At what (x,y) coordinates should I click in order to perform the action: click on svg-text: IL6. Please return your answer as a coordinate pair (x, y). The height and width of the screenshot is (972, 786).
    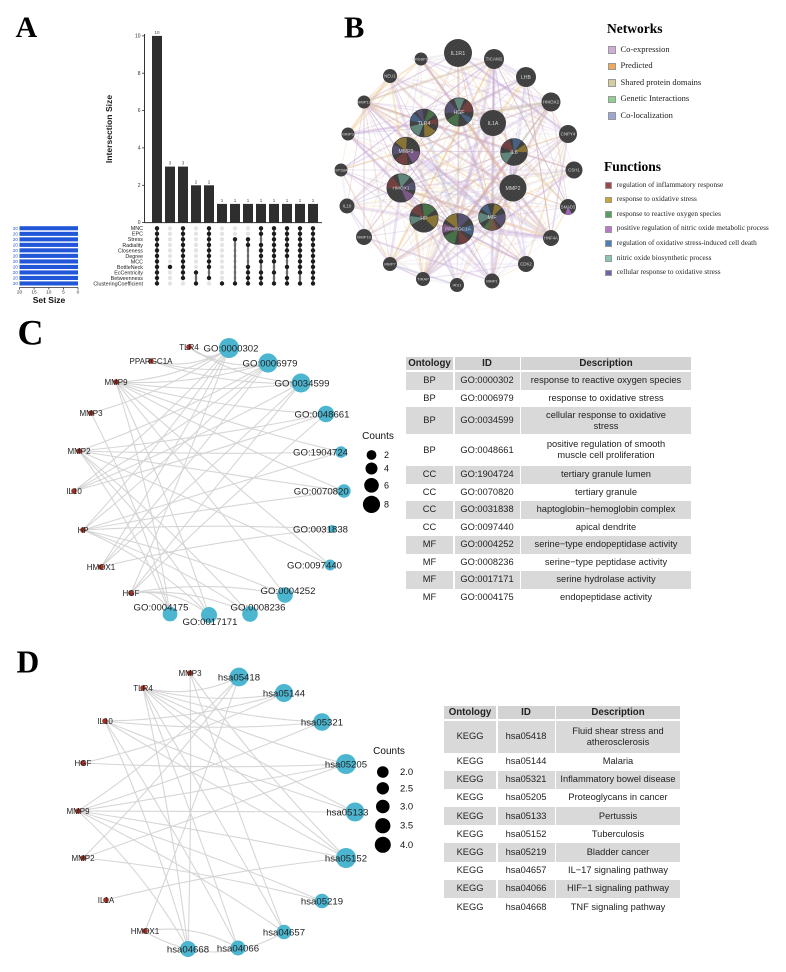
    Looking at the image, I should click on (513, 153).